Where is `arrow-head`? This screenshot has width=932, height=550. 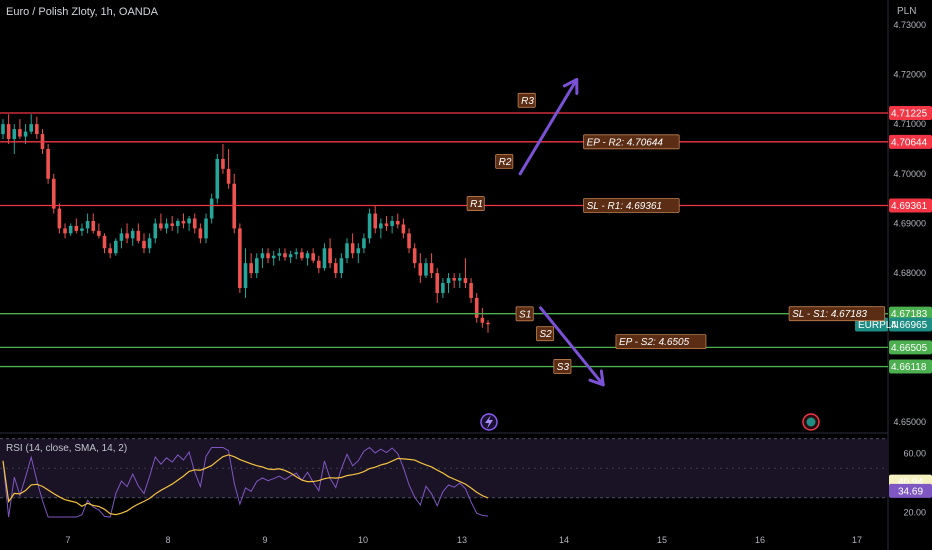
arrow-head is located at coordinates (570, 86).